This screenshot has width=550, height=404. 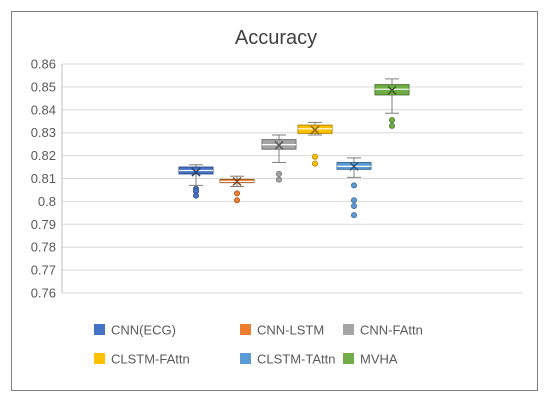 What do you see at coordinates (315, 144) in the screenshot?
I see `box-clstm-fattn` at bounding box center [315, 144].